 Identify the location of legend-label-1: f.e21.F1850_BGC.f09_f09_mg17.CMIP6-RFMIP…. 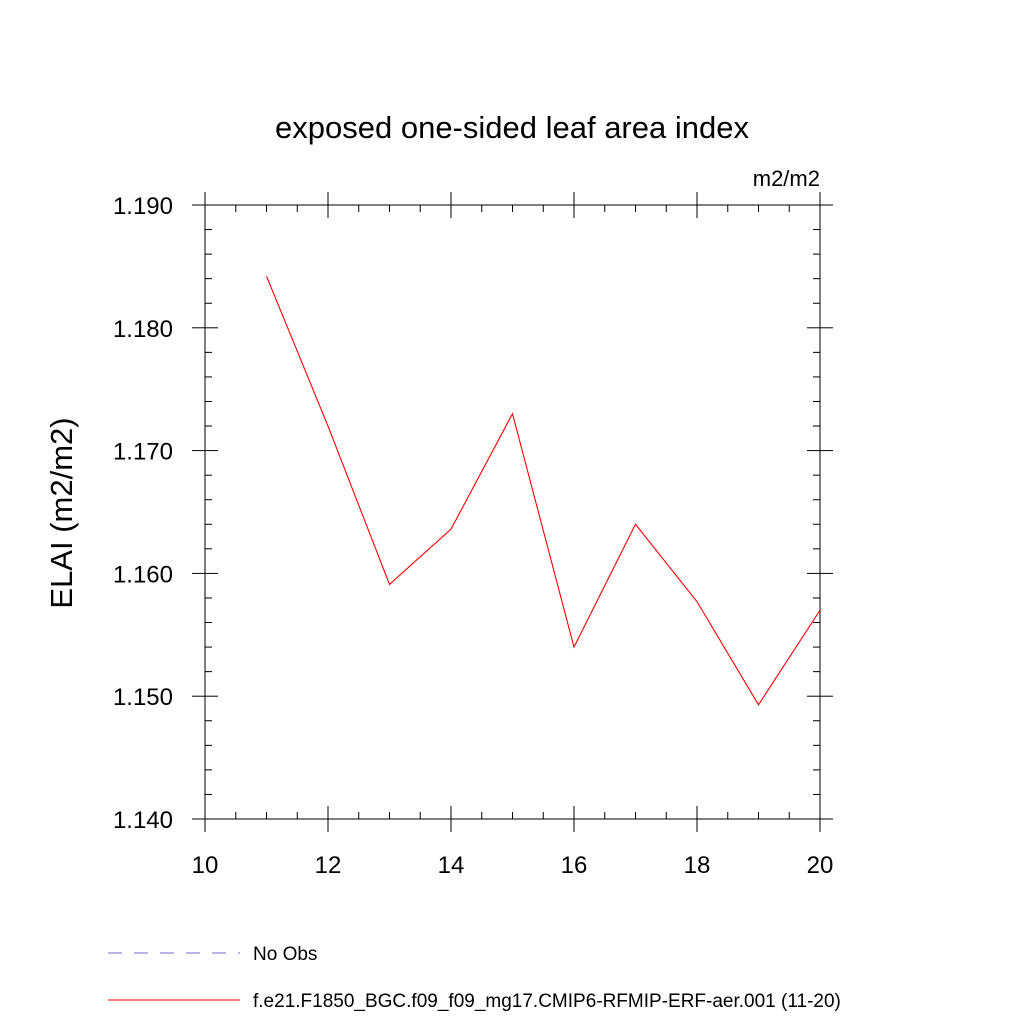
(547, 1001).